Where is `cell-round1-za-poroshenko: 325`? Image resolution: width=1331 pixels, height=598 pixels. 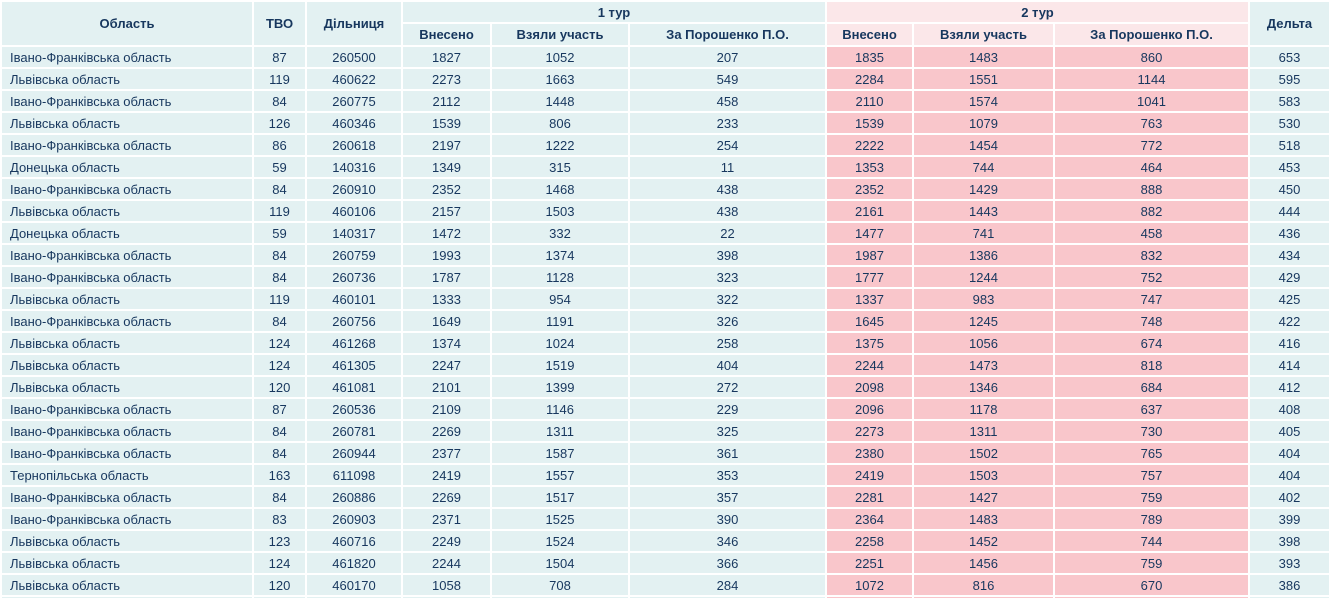 cell-round1-za-poroshenko: 325 is located at coordinates (727, 431).